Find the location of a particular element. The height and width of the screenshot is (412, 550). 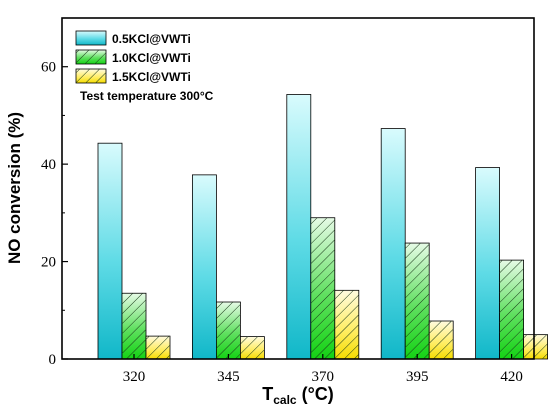

y-tick-label: 40 is located at coordinates (48, 165).